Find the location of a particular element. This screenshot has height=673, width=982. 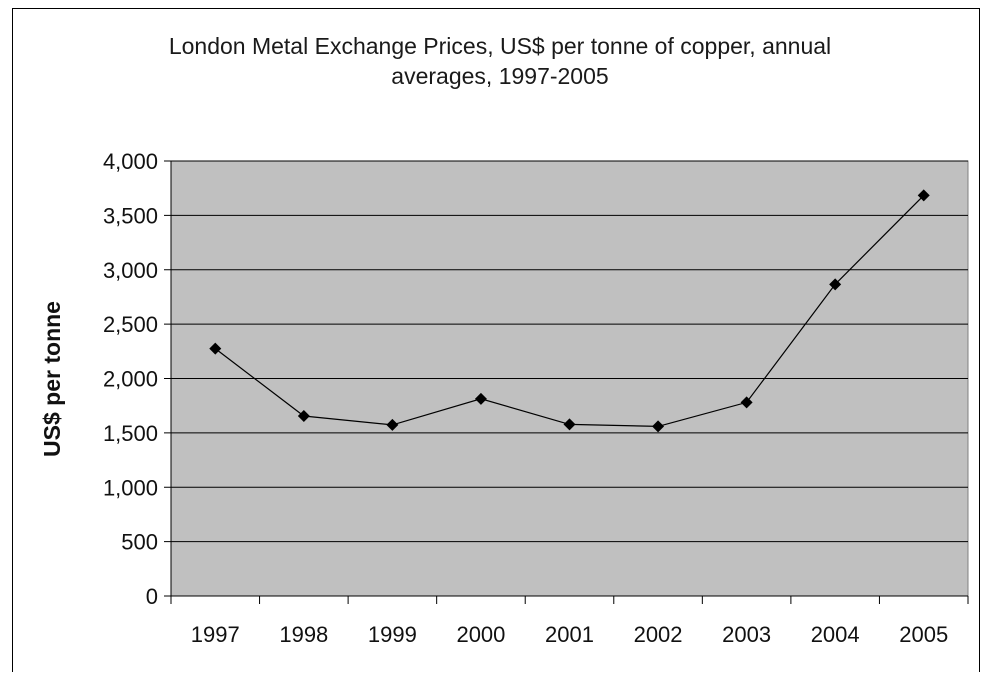

y-tick-labels: 0 500 1,000 1,500 2,000 2,500 3,000 3,500 4,000 is located at coordinates (130, 379).